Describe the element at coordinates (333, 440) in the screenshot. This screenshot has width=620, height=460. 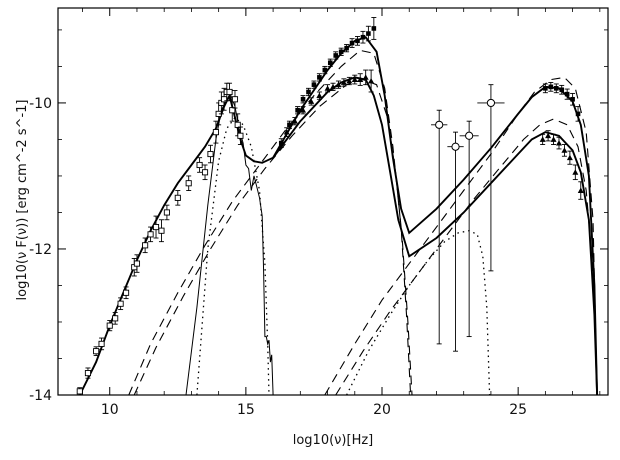
I see `x-axis-label: log10(ν)[Hz]` at that location.